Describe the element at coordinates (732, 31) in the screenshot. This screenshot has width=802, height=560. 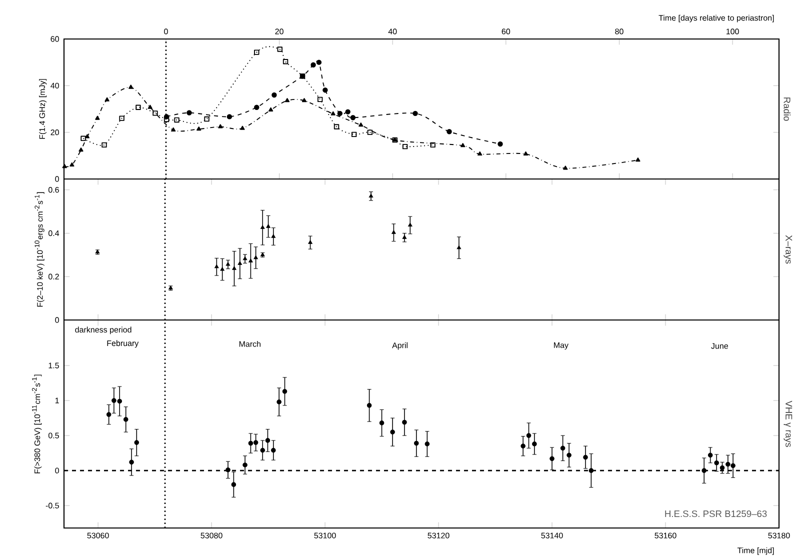
I see `x-tick-label: 100` at that location.